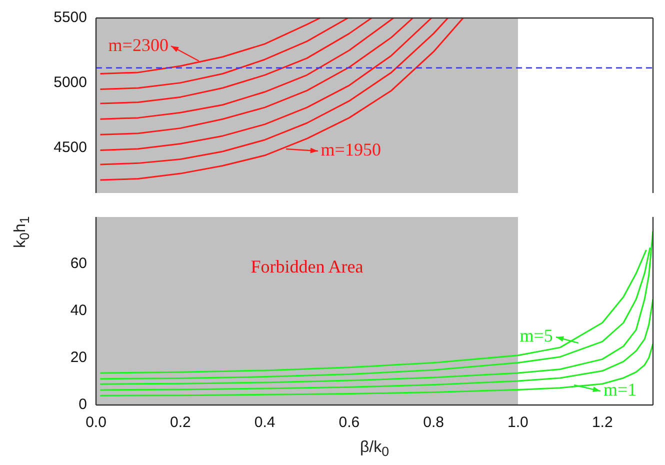 Image resolution: width=665 pixels, height=465 pixels. Describe the element at coordinates (70, 82) in the screenshot. I see `y-tick-label: 5000` at that location.